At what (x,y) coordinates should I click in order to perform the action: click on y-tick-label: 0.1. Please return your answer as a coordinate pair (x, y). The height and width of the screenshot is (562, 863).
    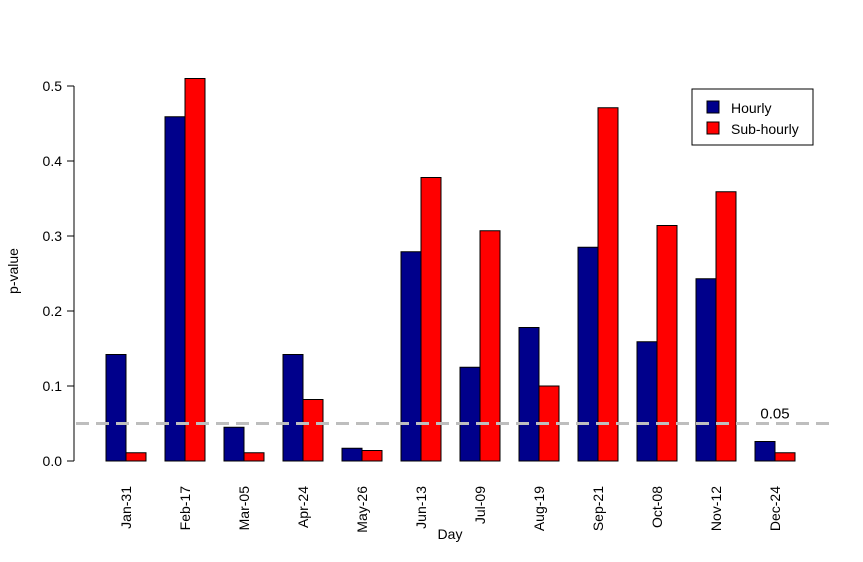
    Looking at the image, I should click on (53, 386).